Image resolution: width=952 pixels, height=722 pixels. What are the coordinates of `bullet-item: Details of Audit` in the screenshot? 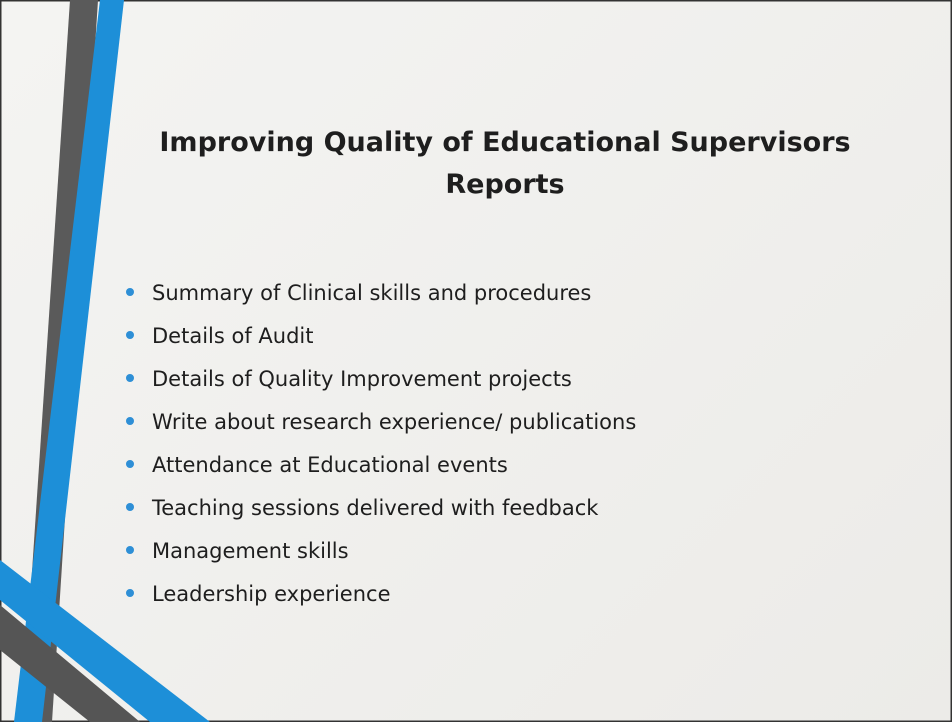 It's located at (381, 340).